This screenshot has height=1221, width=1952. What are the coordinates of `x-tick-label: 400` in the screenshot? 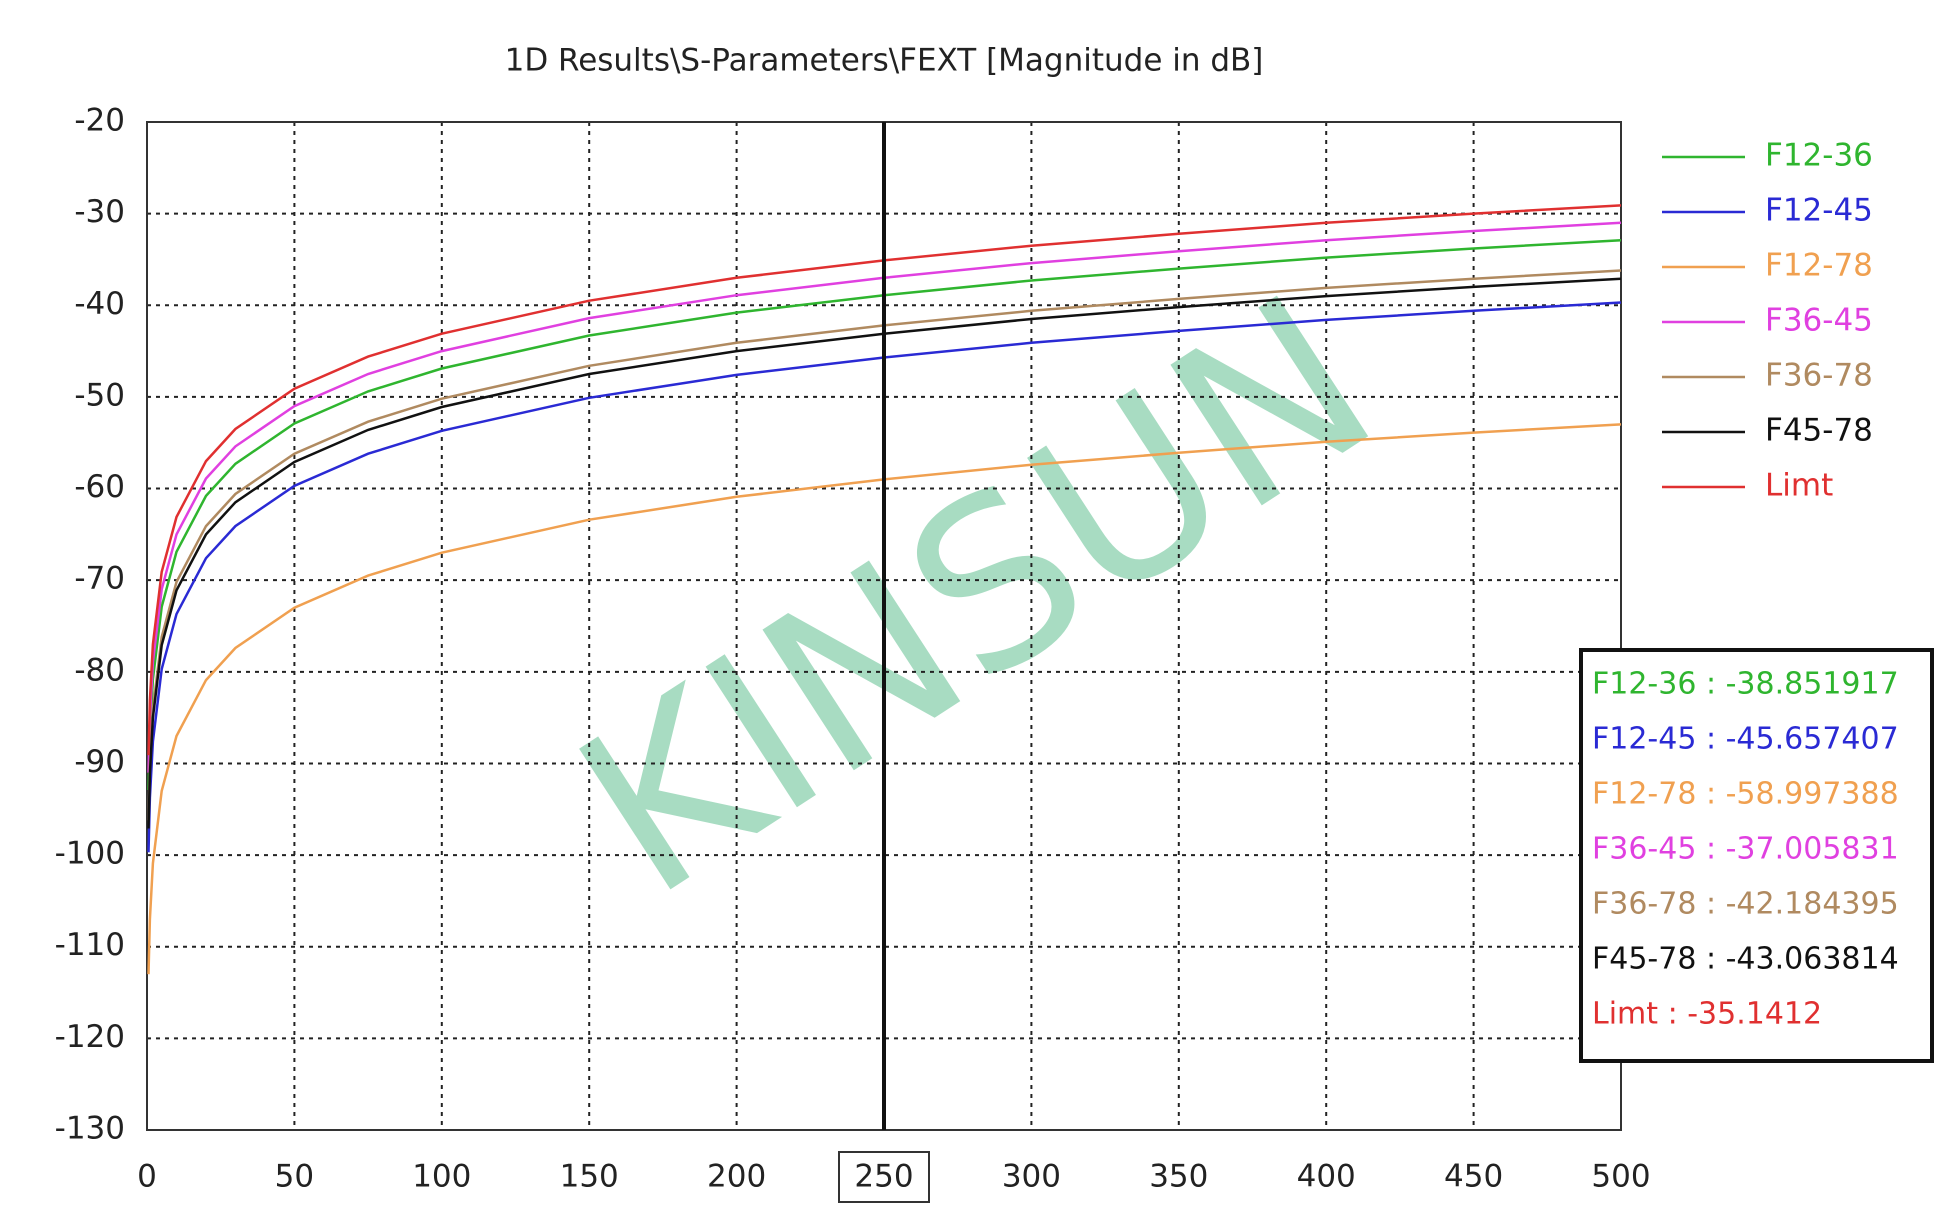 It's located at (1326, 1177).